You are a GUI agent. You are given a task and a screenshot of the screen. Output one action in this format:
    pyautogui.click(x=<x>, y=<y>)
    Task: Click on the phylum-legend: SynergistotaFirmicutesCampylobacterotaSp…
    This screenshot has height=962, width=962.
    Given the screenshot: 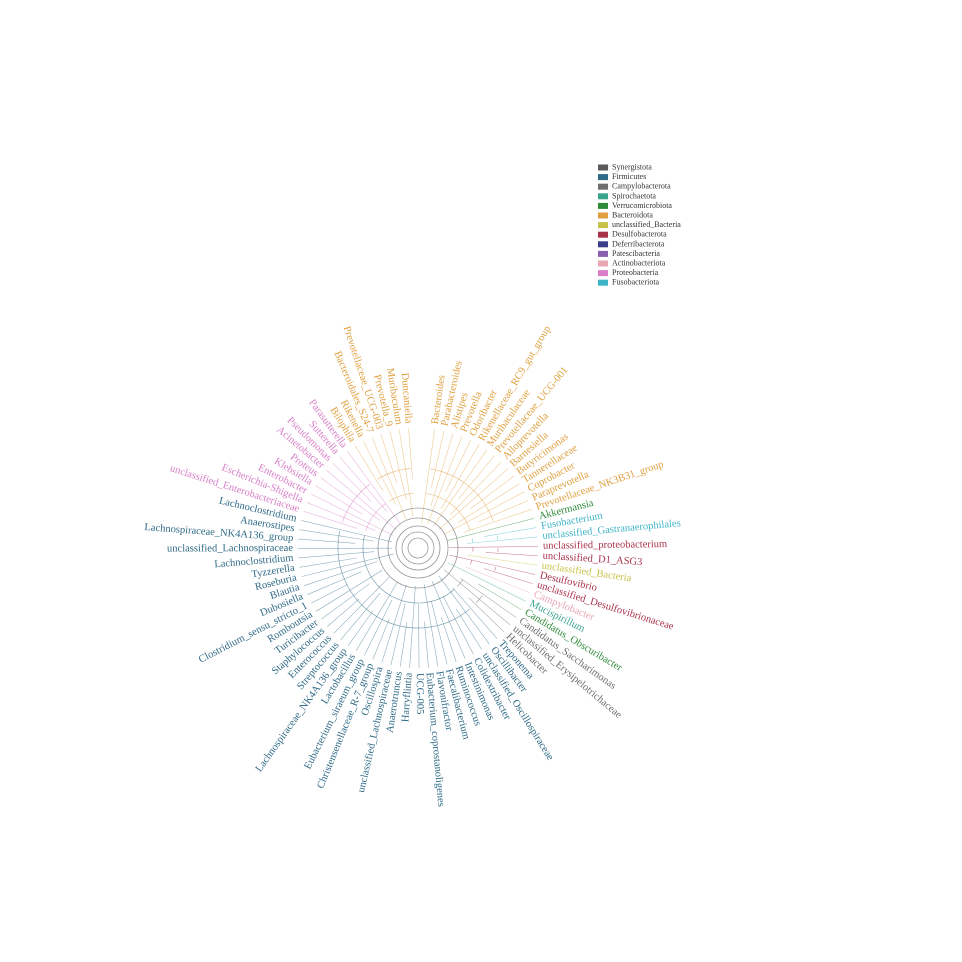 What is the action you would take?
    pyautogui.click(x=639, y=225)
    